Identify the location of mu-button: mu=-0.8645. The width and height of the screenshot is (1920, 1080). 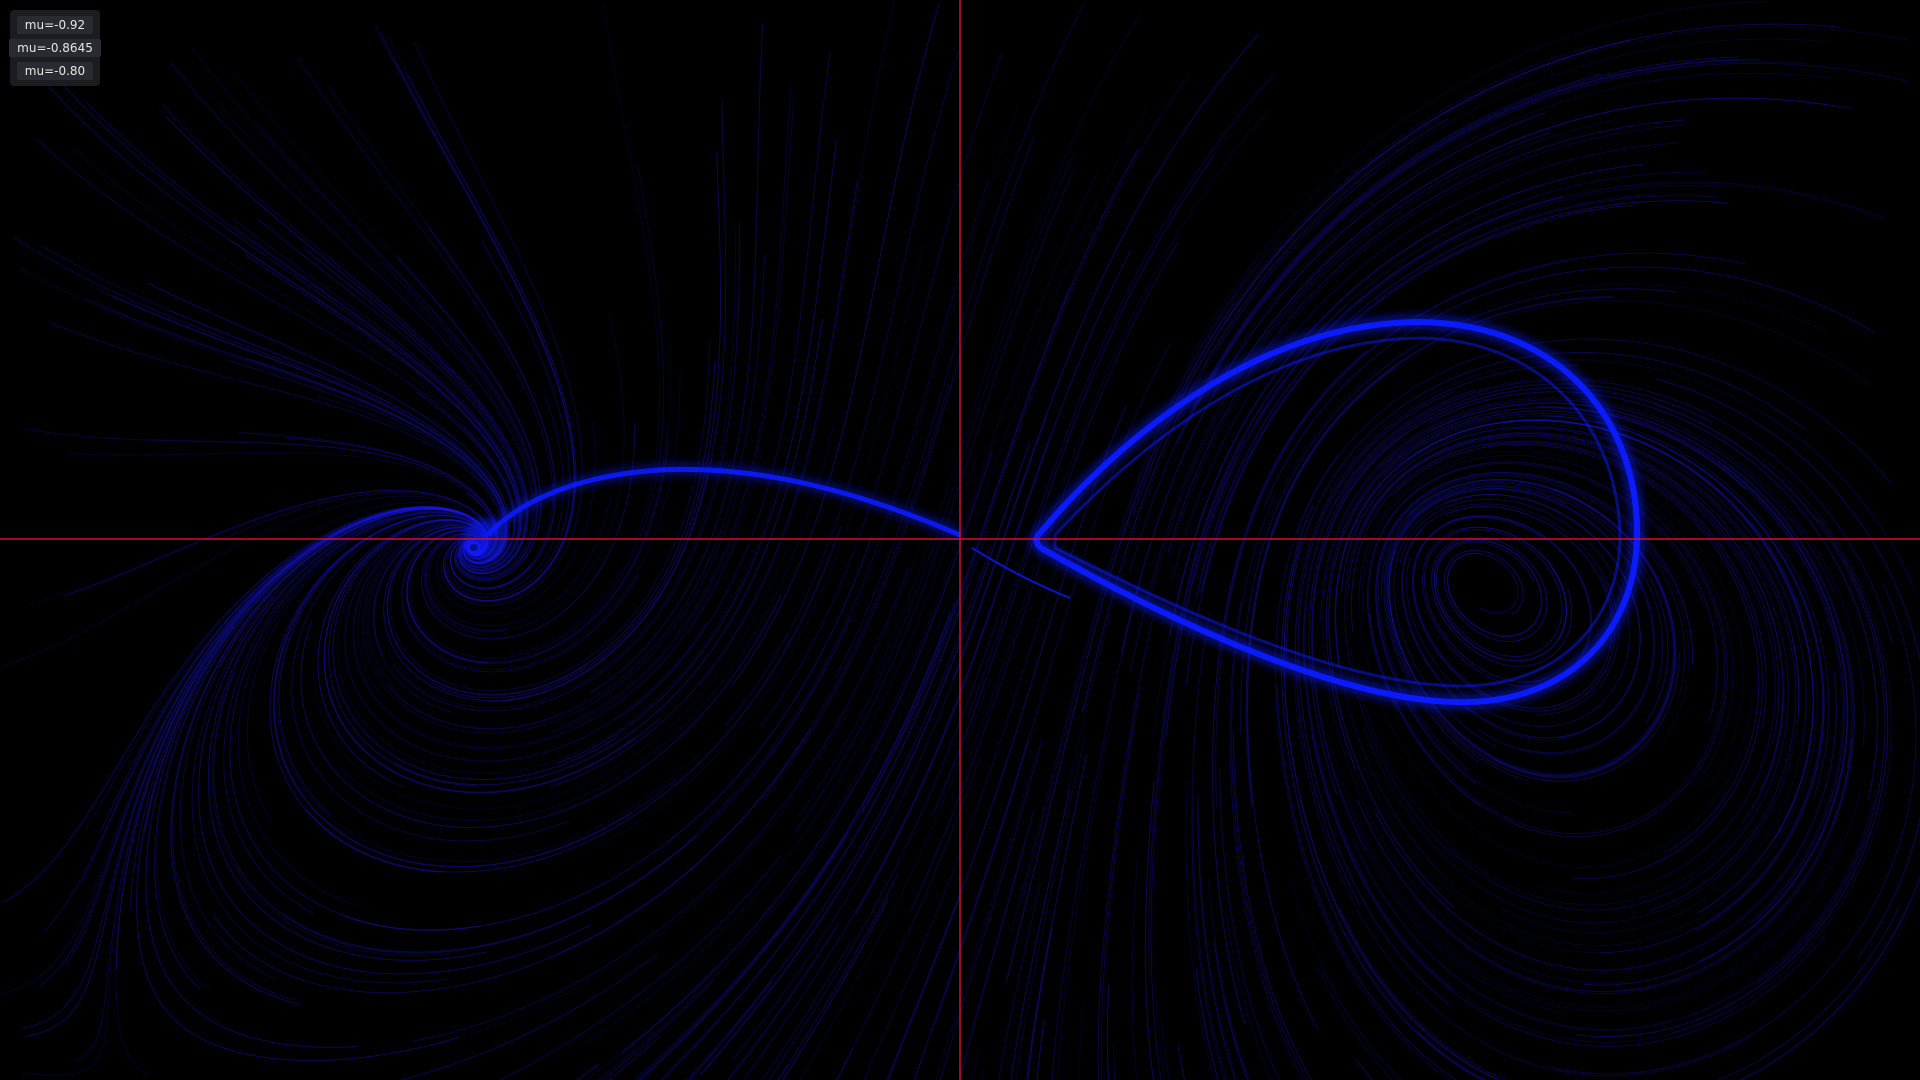
(55, 48).